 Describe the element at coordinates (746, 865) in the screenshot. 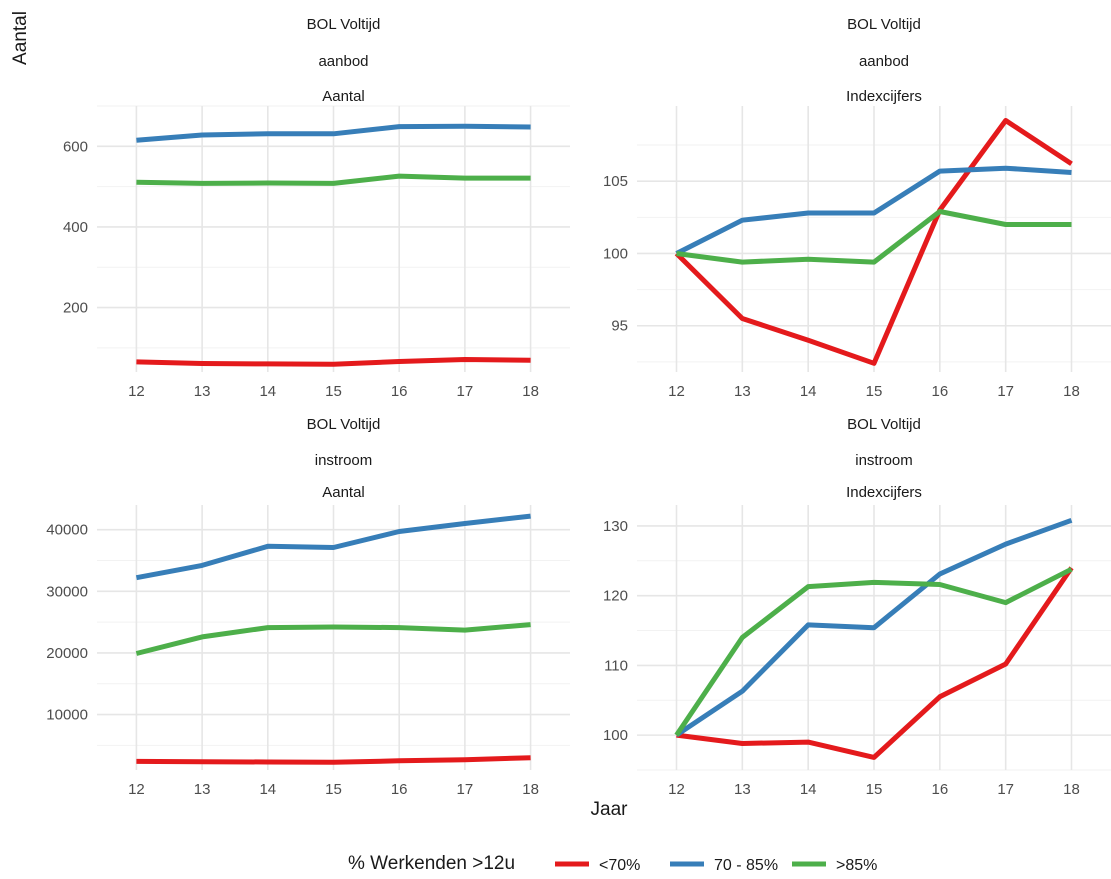

I see `legend-label-2: 70 - 85%` at that location.